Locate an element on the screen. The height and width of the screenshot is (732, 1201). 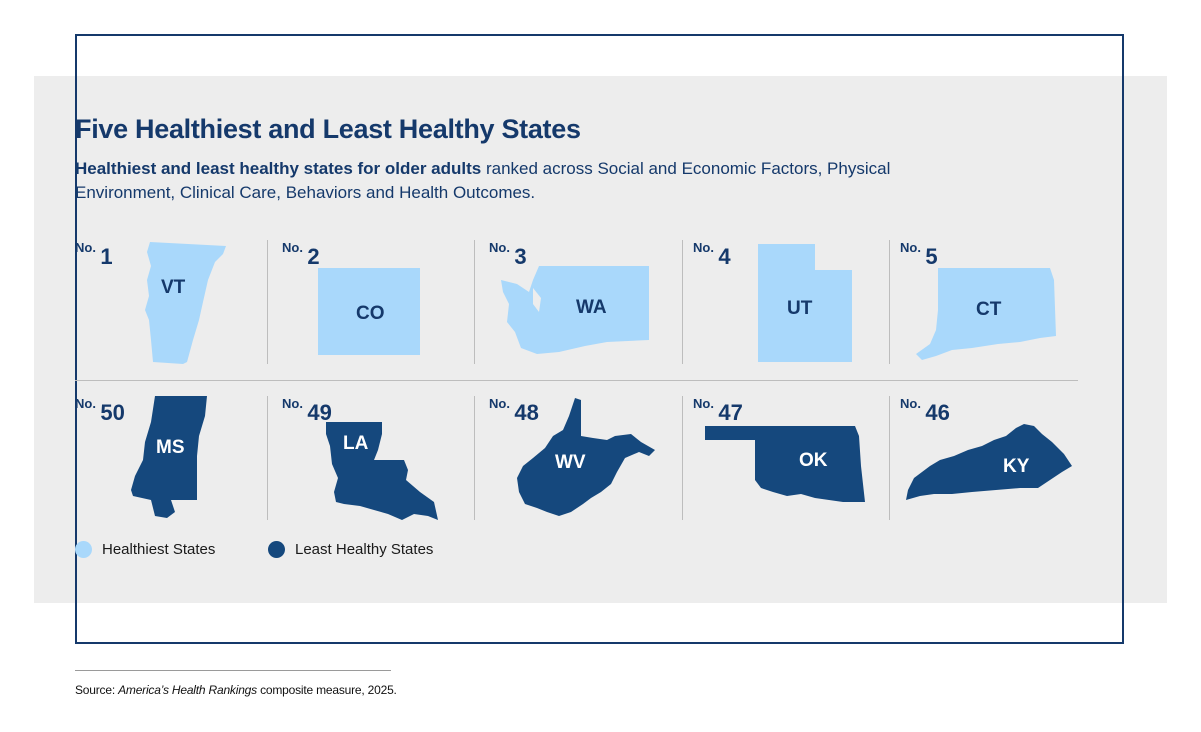
state-card-ky: No. 46 KY is located at coordinates (1000, 461).